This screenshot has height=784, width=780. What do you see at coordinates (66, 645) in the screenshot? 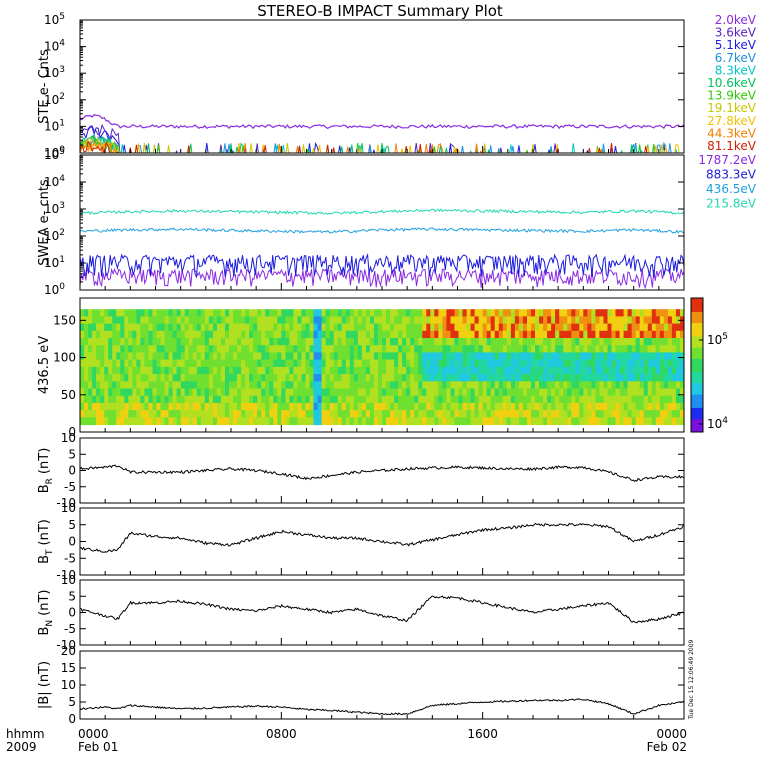
I see `ytick-label-bn: -10` at bounding box center [66, 645].